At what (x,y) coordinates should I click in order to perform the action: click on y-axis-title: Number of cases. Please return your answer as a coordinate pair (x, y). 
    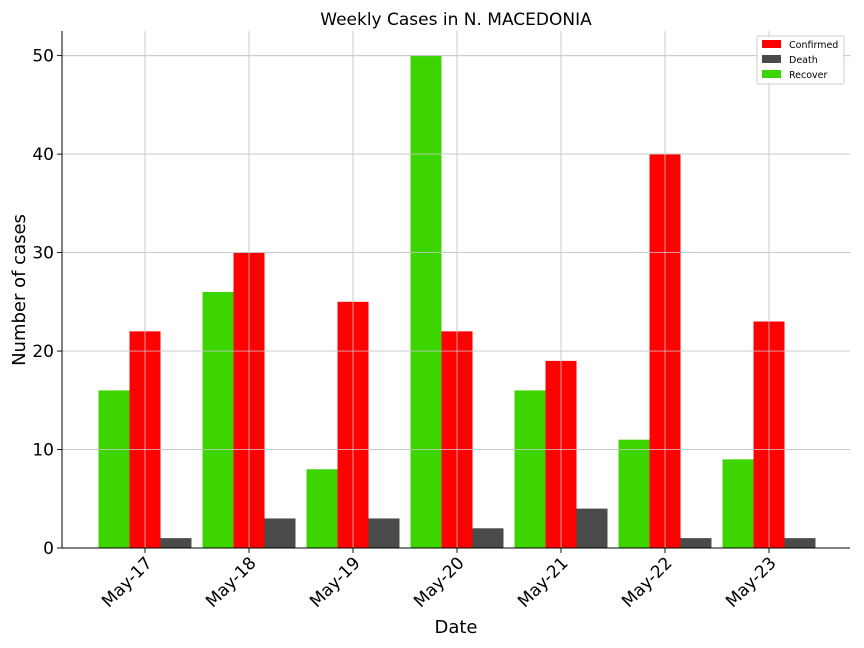
    Looking at the image, I should click on (19, 290).